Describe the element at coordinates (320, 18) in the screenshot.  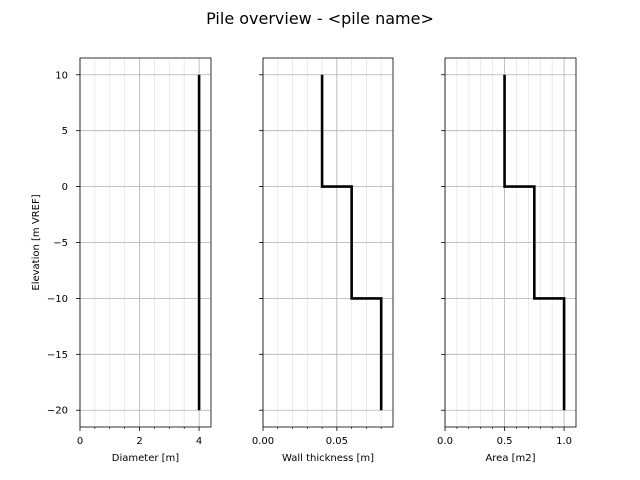
I see `figure-title: Pile overview - <pile name>` at that location.